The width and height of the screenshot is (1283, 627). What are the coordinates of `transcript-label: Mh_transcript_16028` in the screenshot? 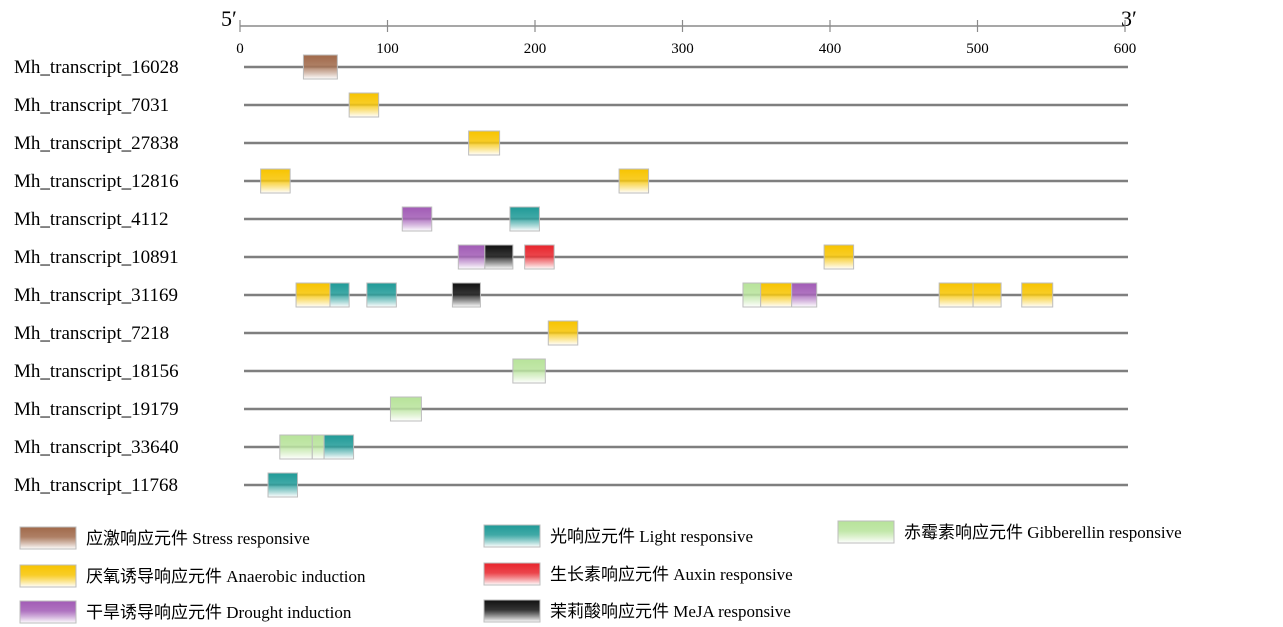 It's located at (96, 67).